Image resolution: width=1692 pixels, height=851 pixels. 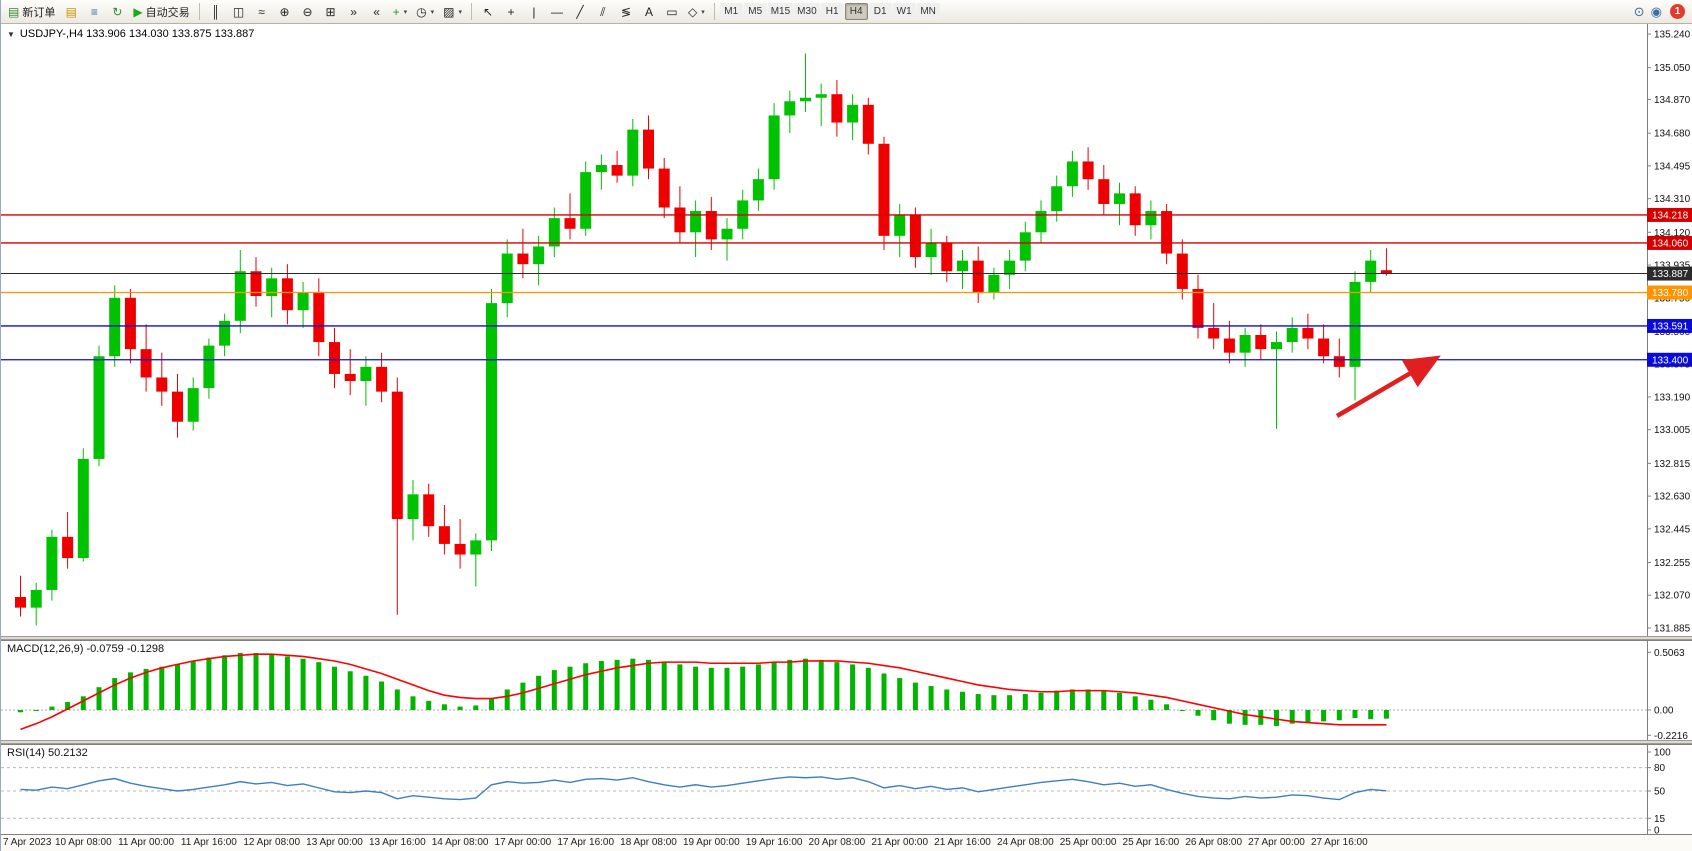 I want to click on price-axis-label: 132.815, so click(x=1672, y=464).